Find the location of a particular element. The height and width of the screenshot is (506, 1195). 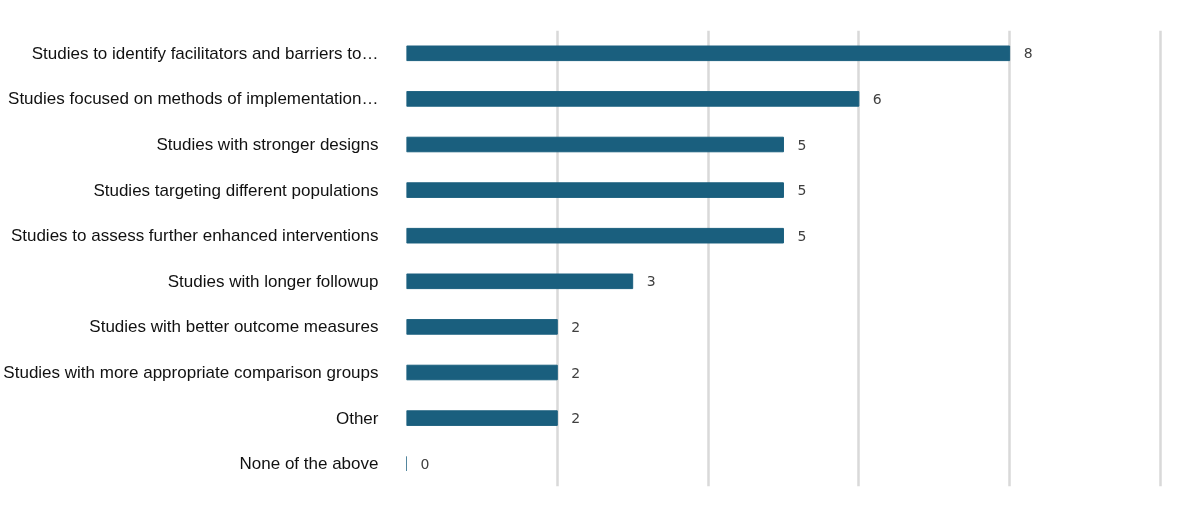

y-tick-label: None of the above is located at coordinates (309, 464).